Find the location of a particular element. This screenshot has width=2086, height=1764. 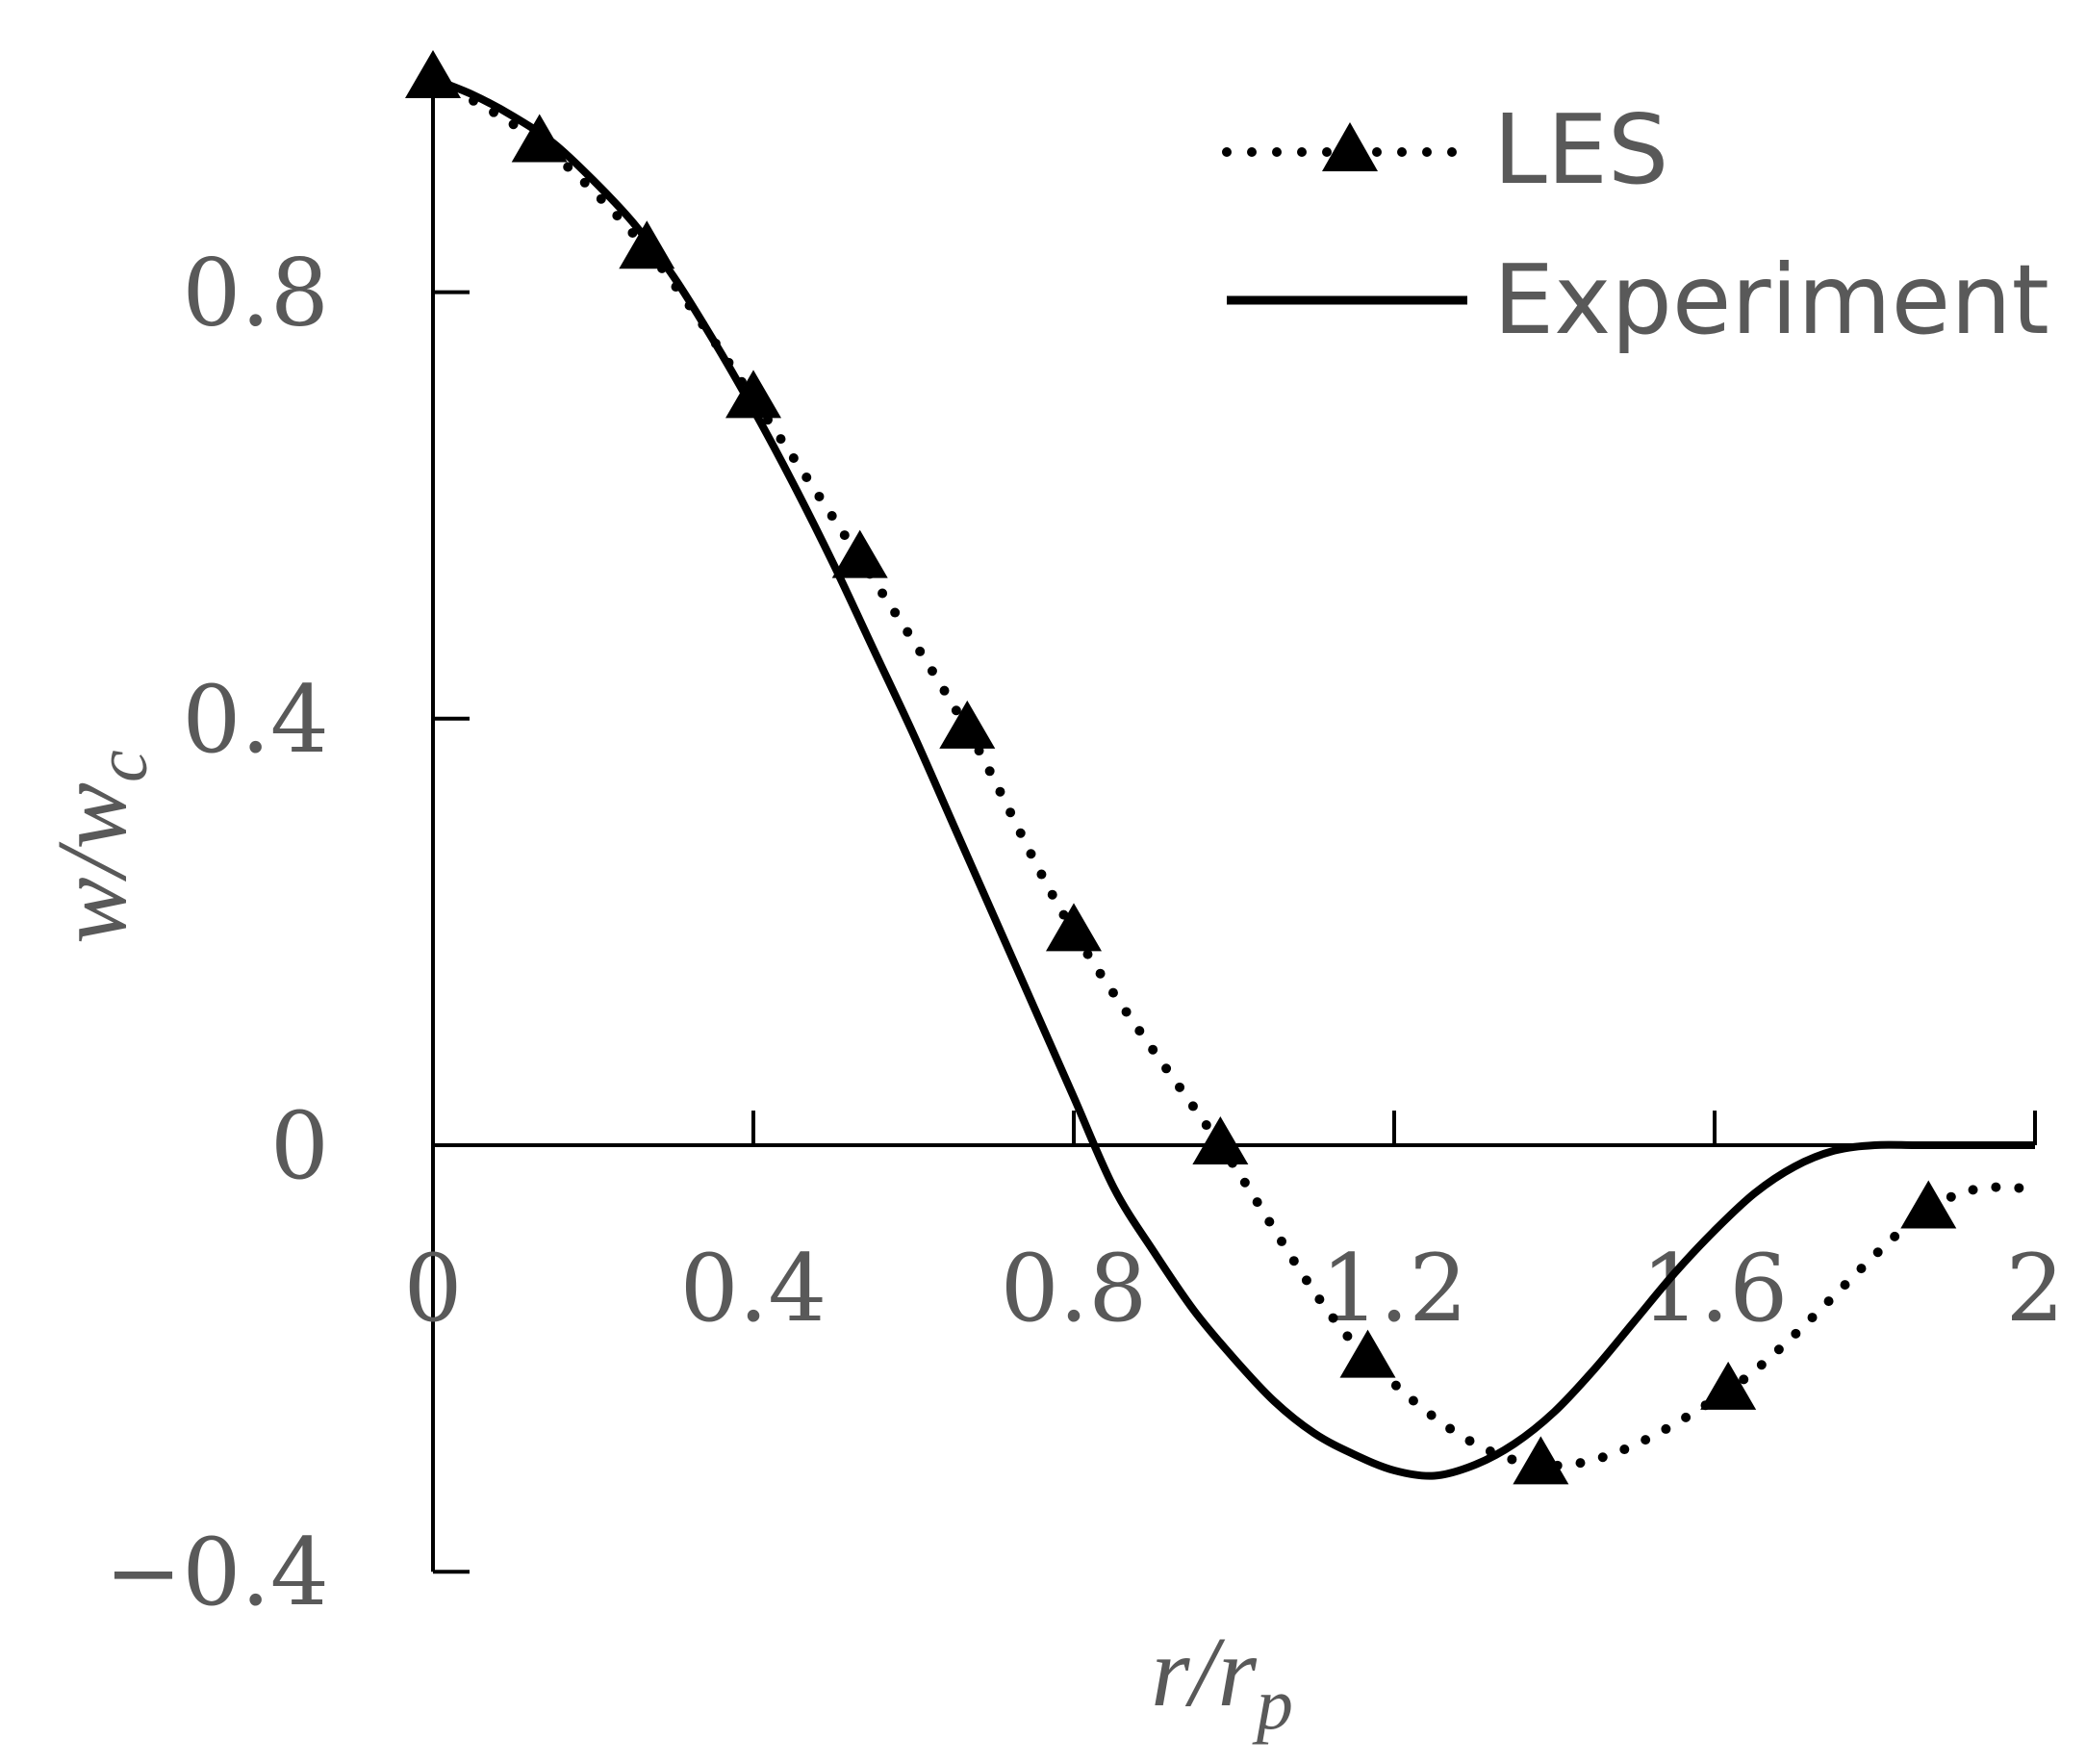

legend-item-experiment: Experiment is located at coordinates (1638, 299).